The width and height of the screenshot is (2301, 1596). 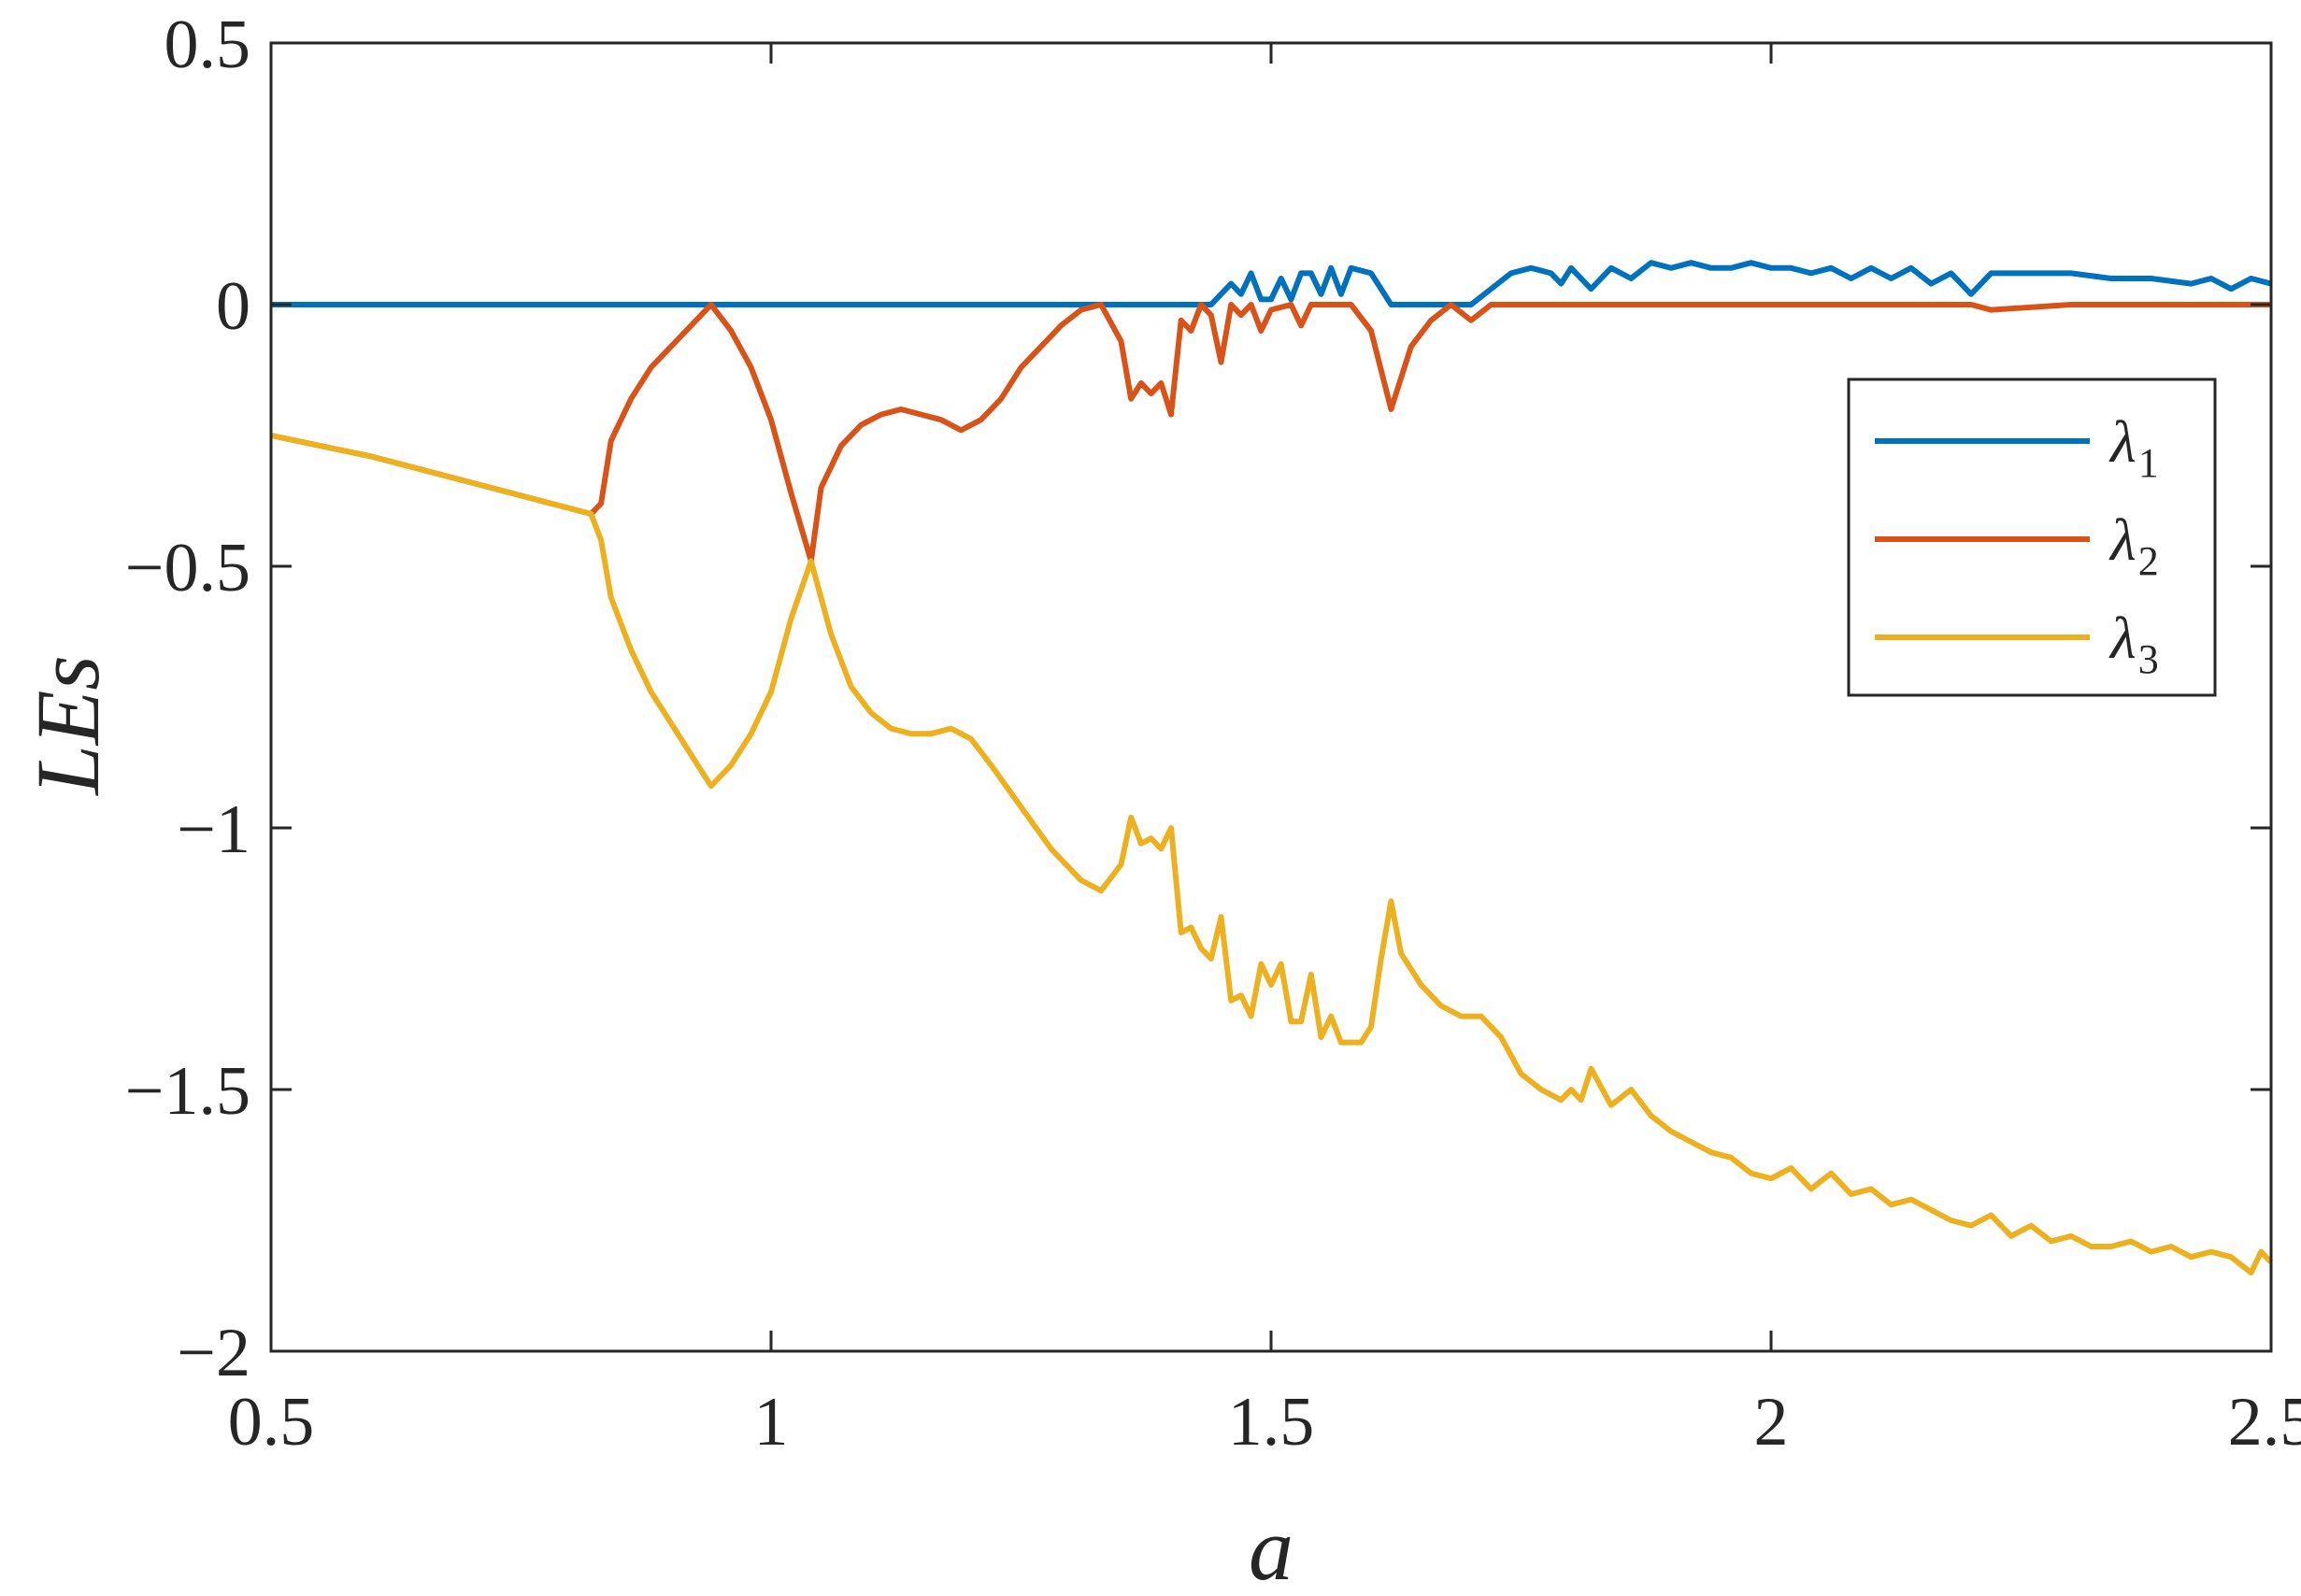 I want to click on y-tick-label: −1.5, so click(x=188, y=1091).